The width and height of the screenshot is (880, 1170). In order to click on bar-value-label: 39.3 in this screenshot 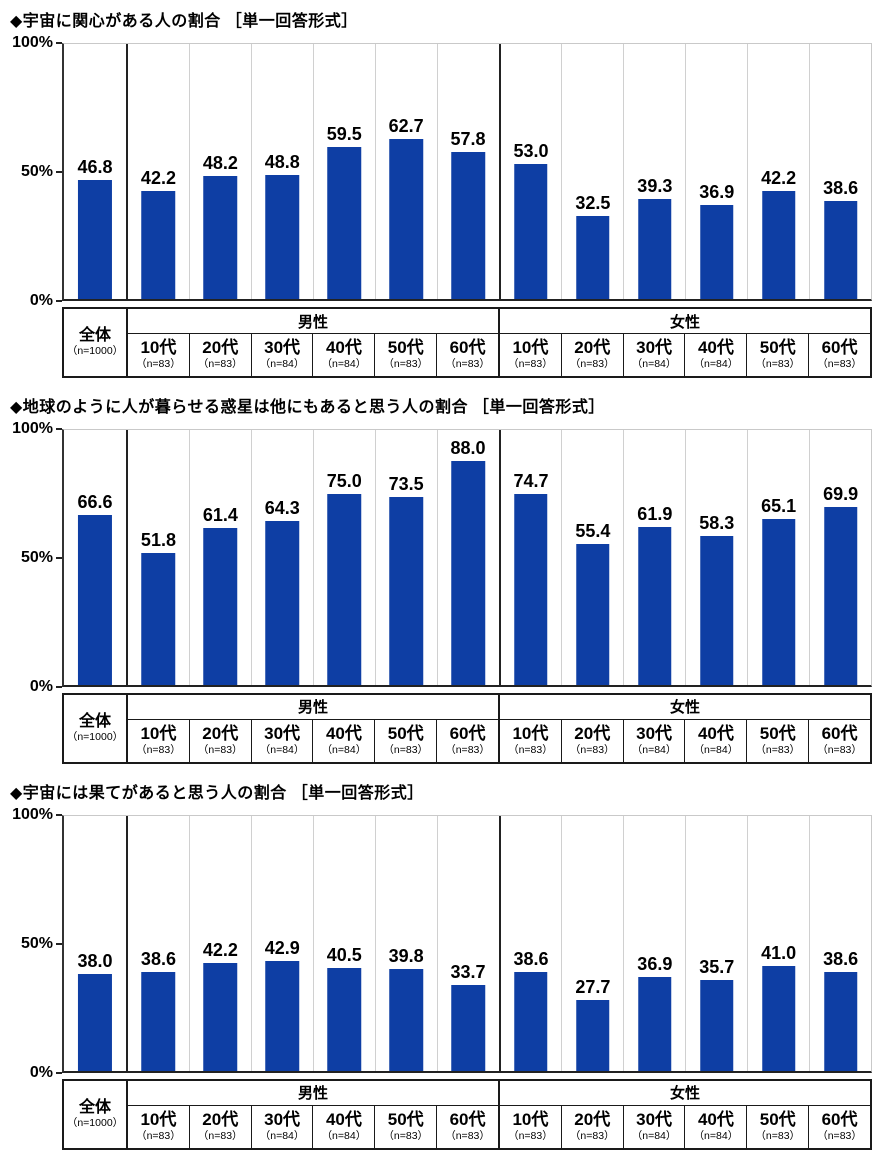, I will do `click(655, 185)`.